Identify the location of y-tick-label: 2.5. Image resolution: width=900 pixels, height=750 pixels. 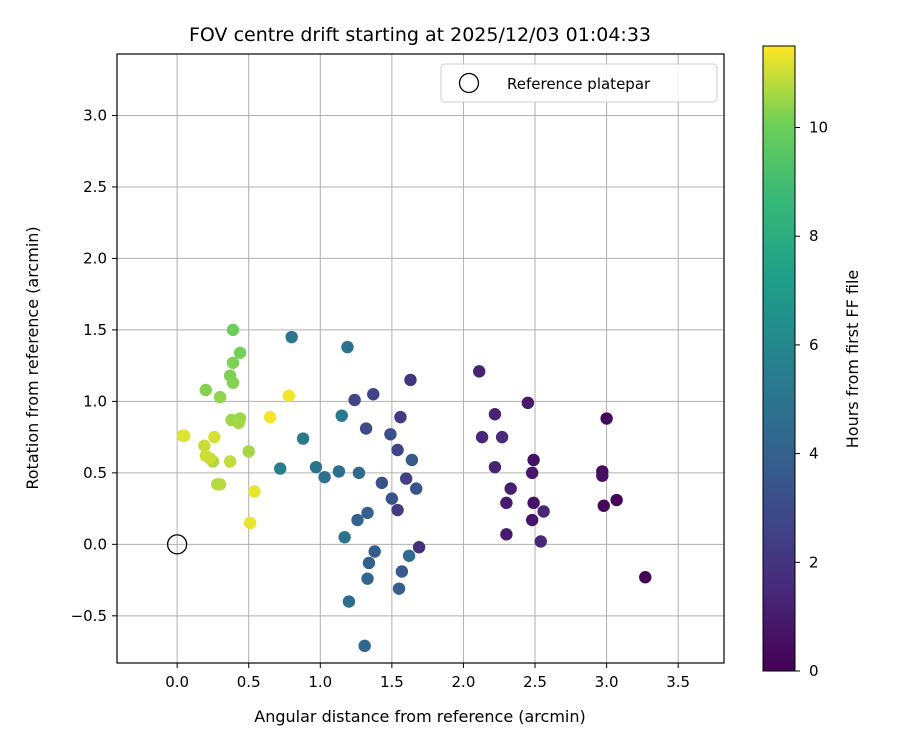
(95, 187).